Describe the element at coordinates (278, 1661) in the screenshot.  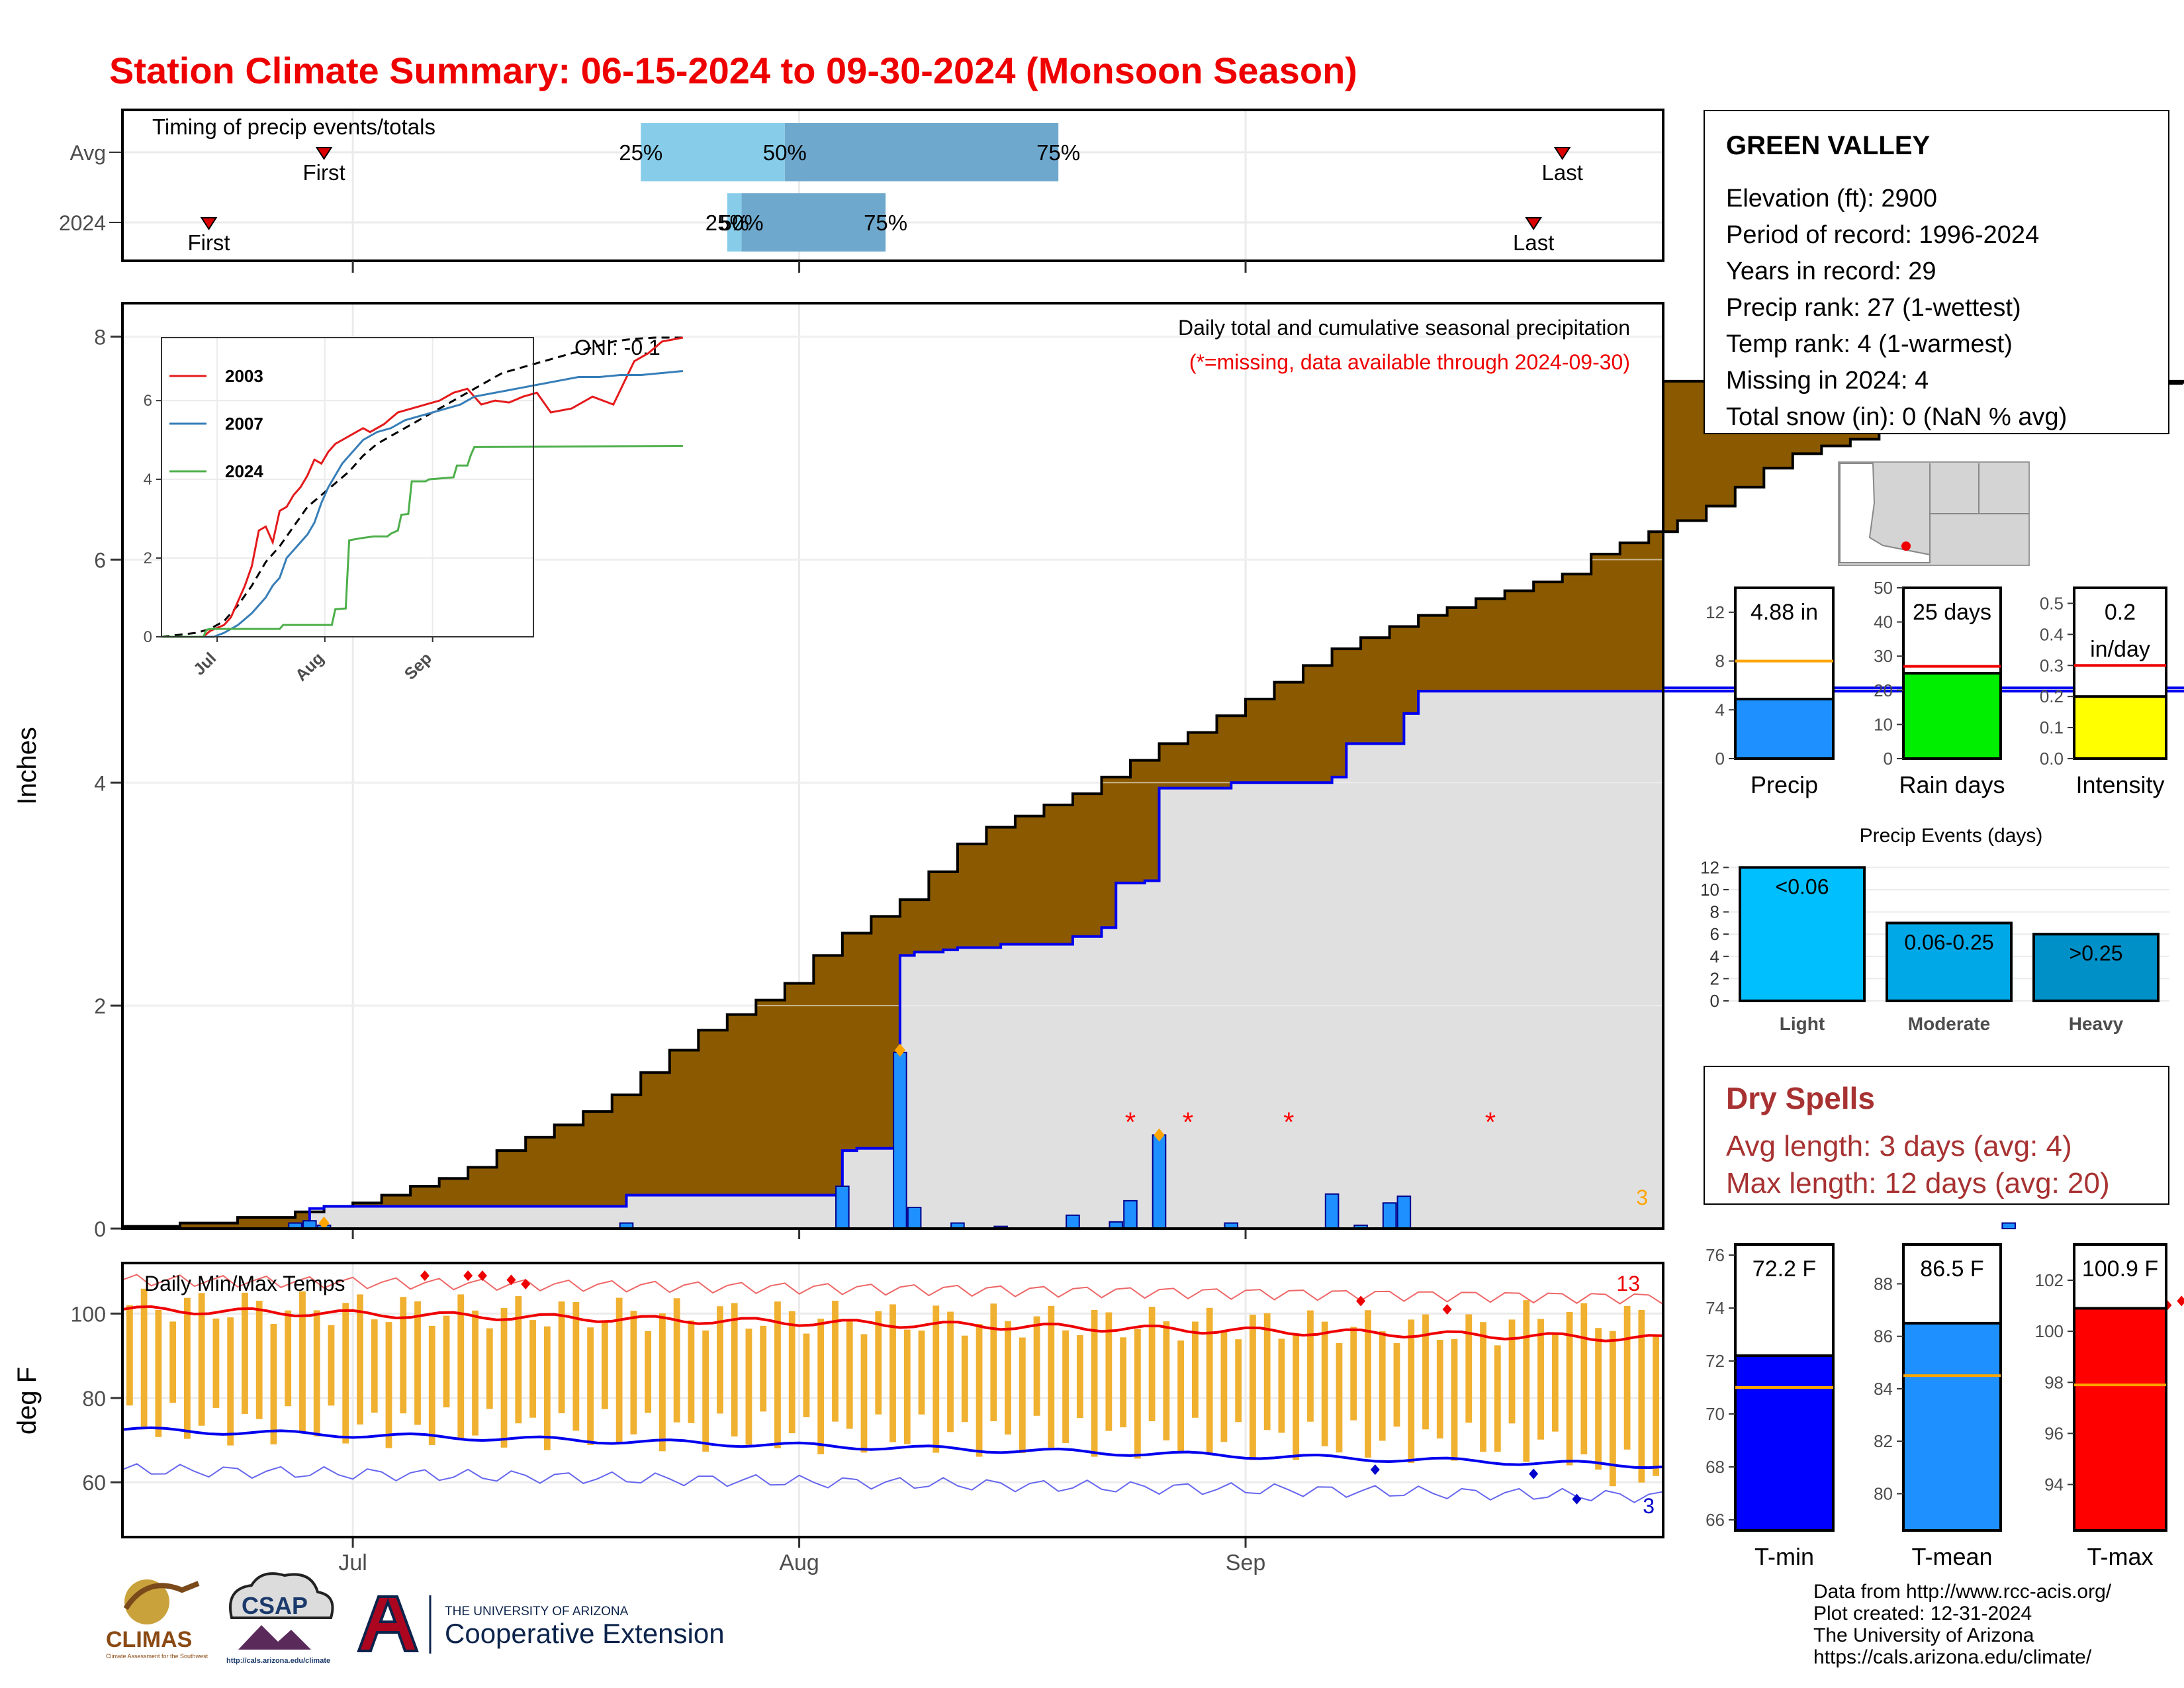
I see `csap-logo-url: http://cals.arizona.edu/climate` at that location.